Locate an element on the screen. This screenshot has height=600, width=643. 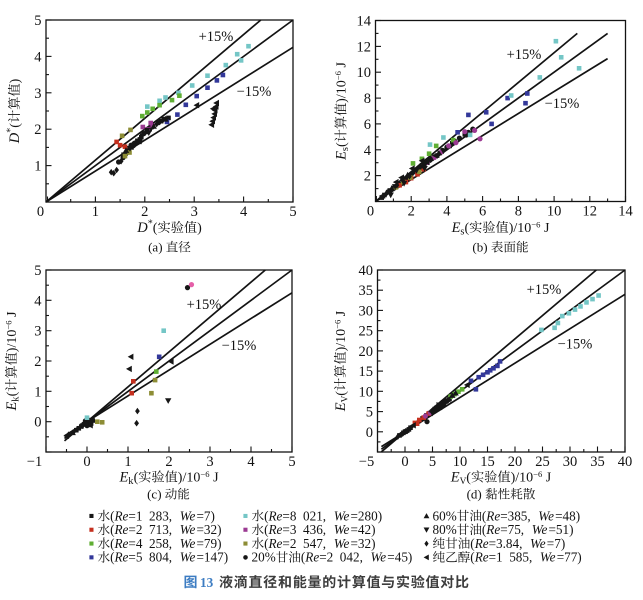
svg-text: =51) is located at coordinates (561, 529).